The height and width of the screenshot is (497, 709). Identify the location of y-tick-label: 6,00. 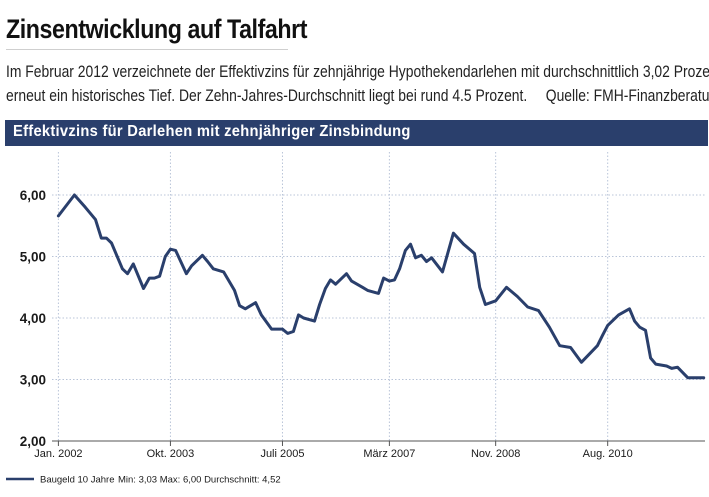
(33, 195).